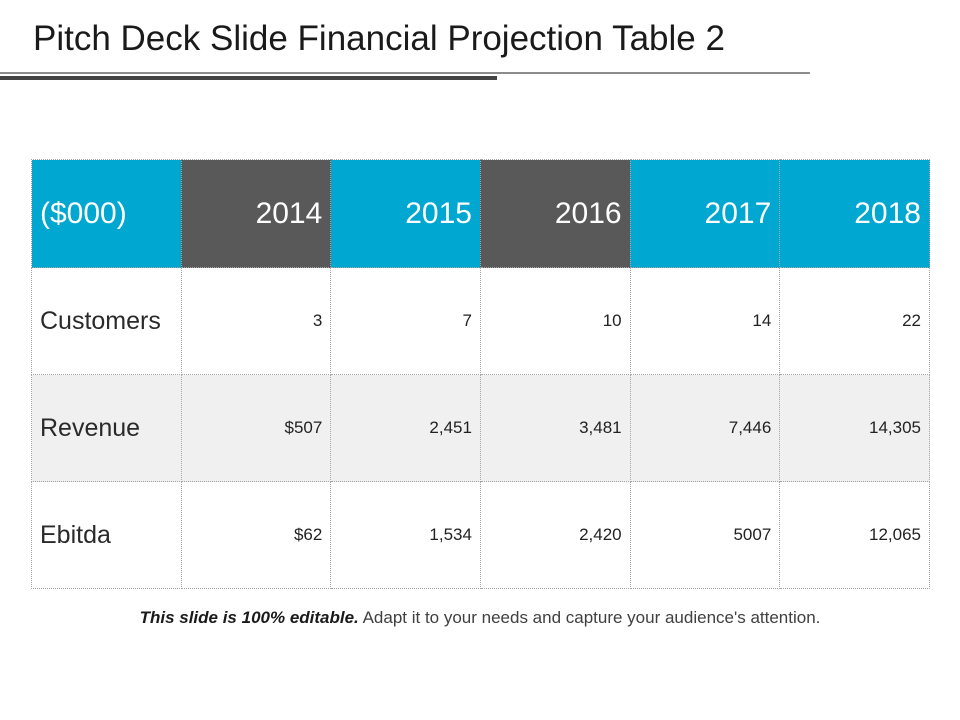 The width and height of the screenshot is (960, 720). What do you see at coordinates (854, 535) in the screenshot?
I see `table-cell: 12,065` at bounding box center [854, 535].